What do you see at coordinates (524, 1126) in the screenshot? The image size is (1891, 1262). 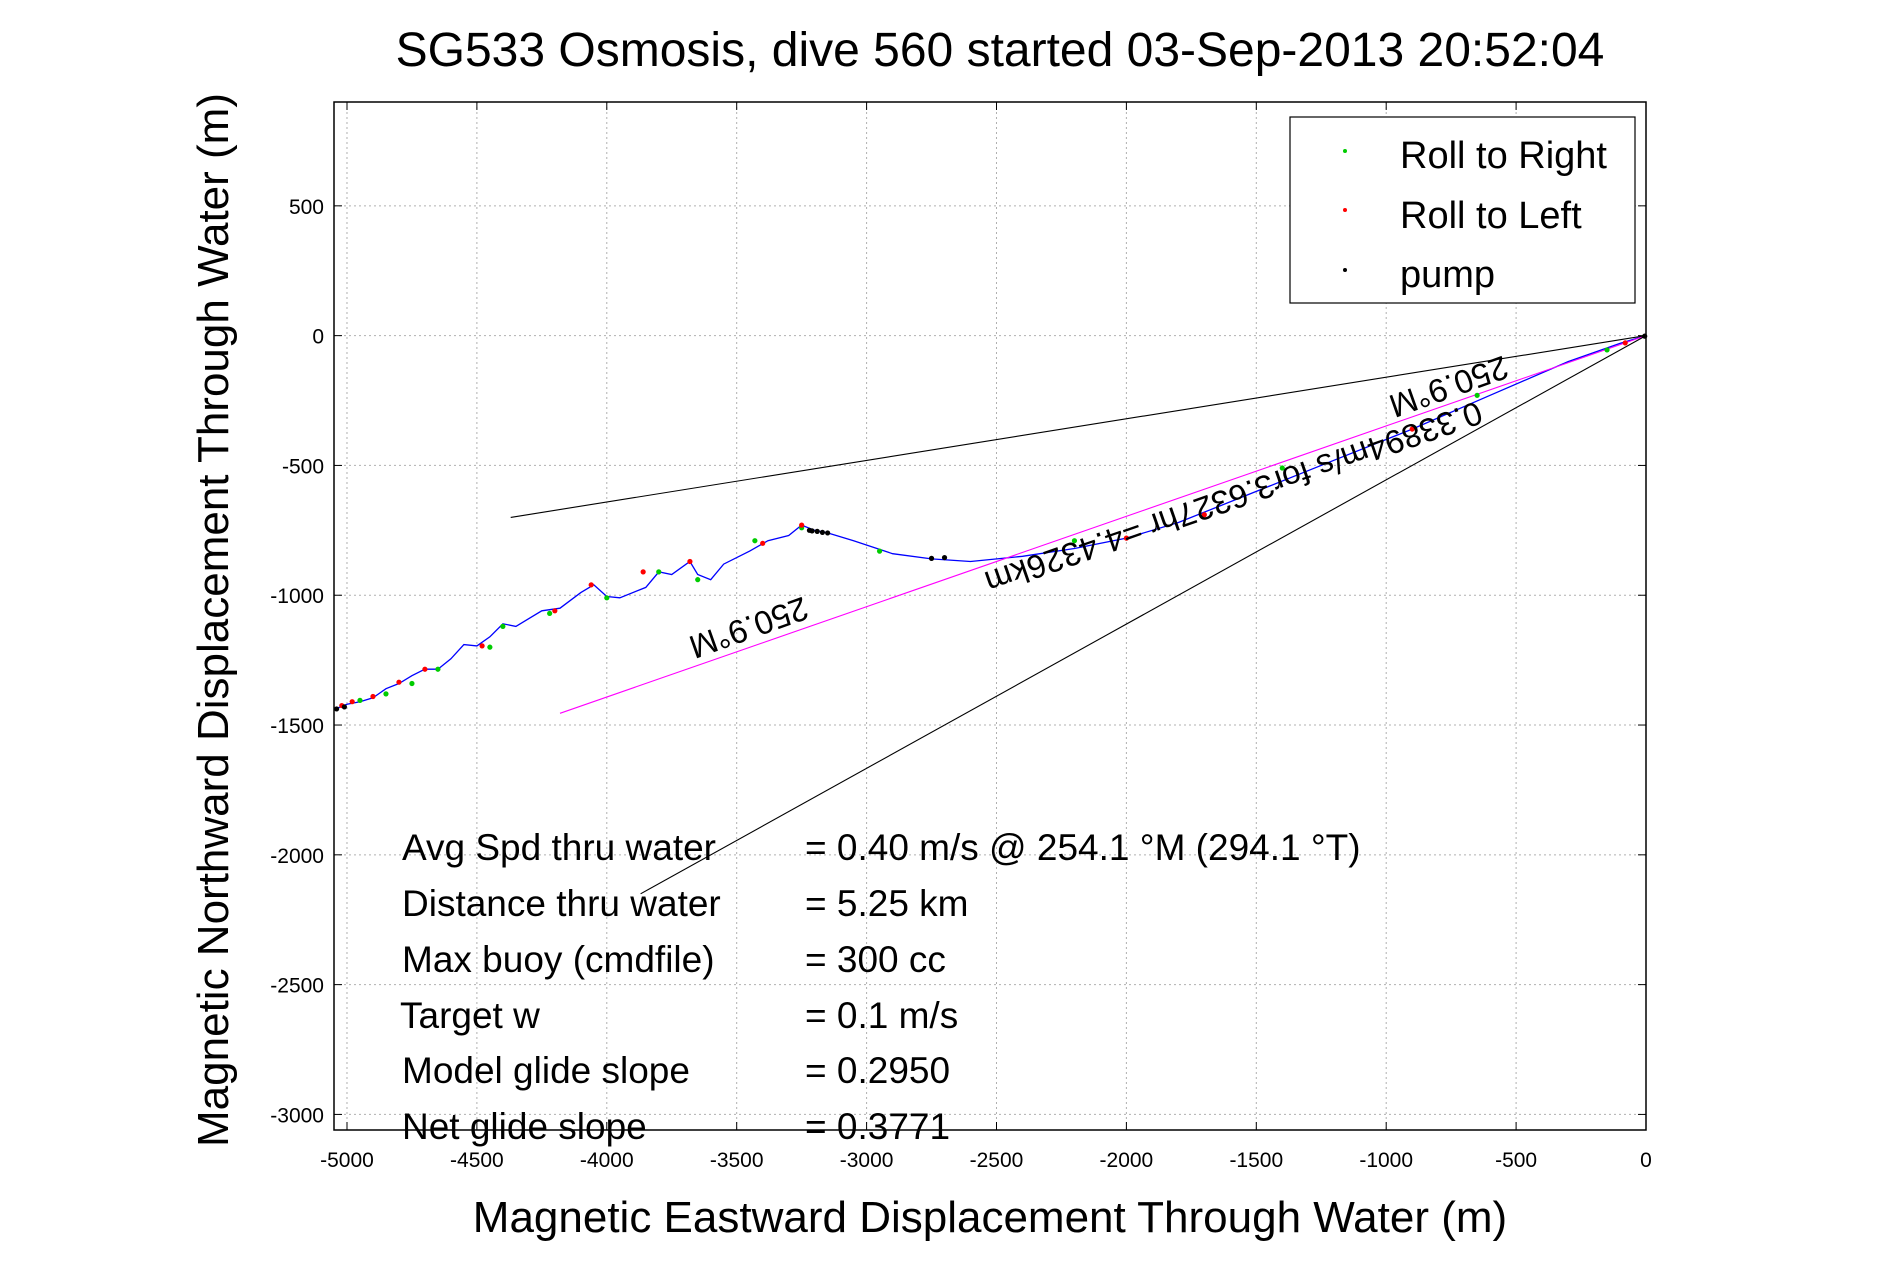 I see `stat-label: Net glide slope` at bounding box center [524, 1126].